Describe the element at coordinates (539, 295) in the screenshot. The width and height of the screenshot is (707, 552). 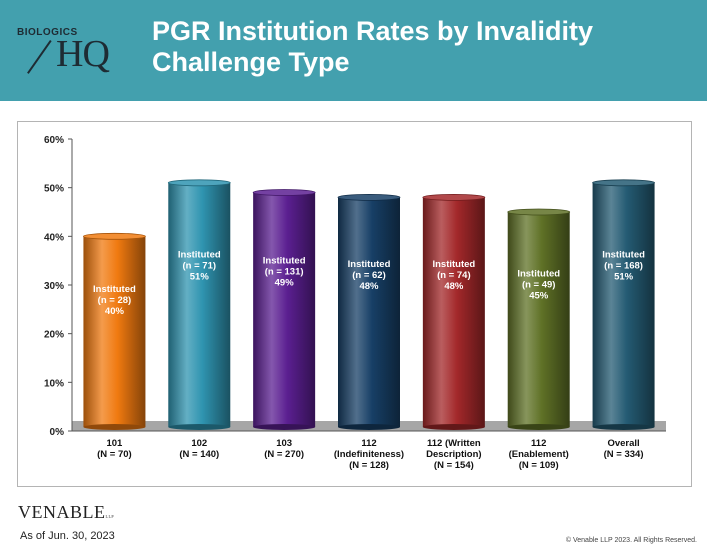
I see `bar-data-label: 45%` at that location.